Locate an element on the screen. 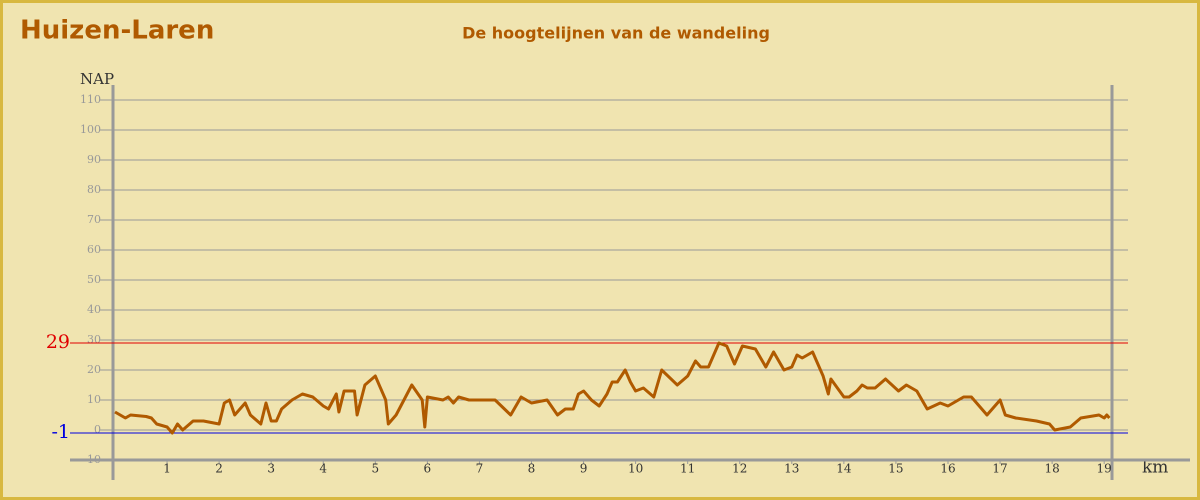 Image resolution: width=1200 pixels, height=500 pixels. x-tick-label: 17 is located at coordinates (999, 469).